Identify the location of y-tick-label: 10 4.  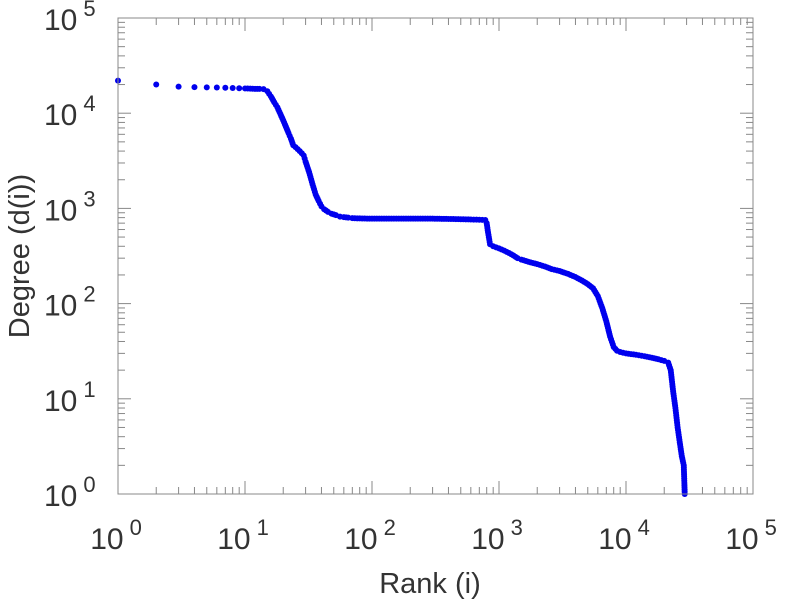
(70, 111).